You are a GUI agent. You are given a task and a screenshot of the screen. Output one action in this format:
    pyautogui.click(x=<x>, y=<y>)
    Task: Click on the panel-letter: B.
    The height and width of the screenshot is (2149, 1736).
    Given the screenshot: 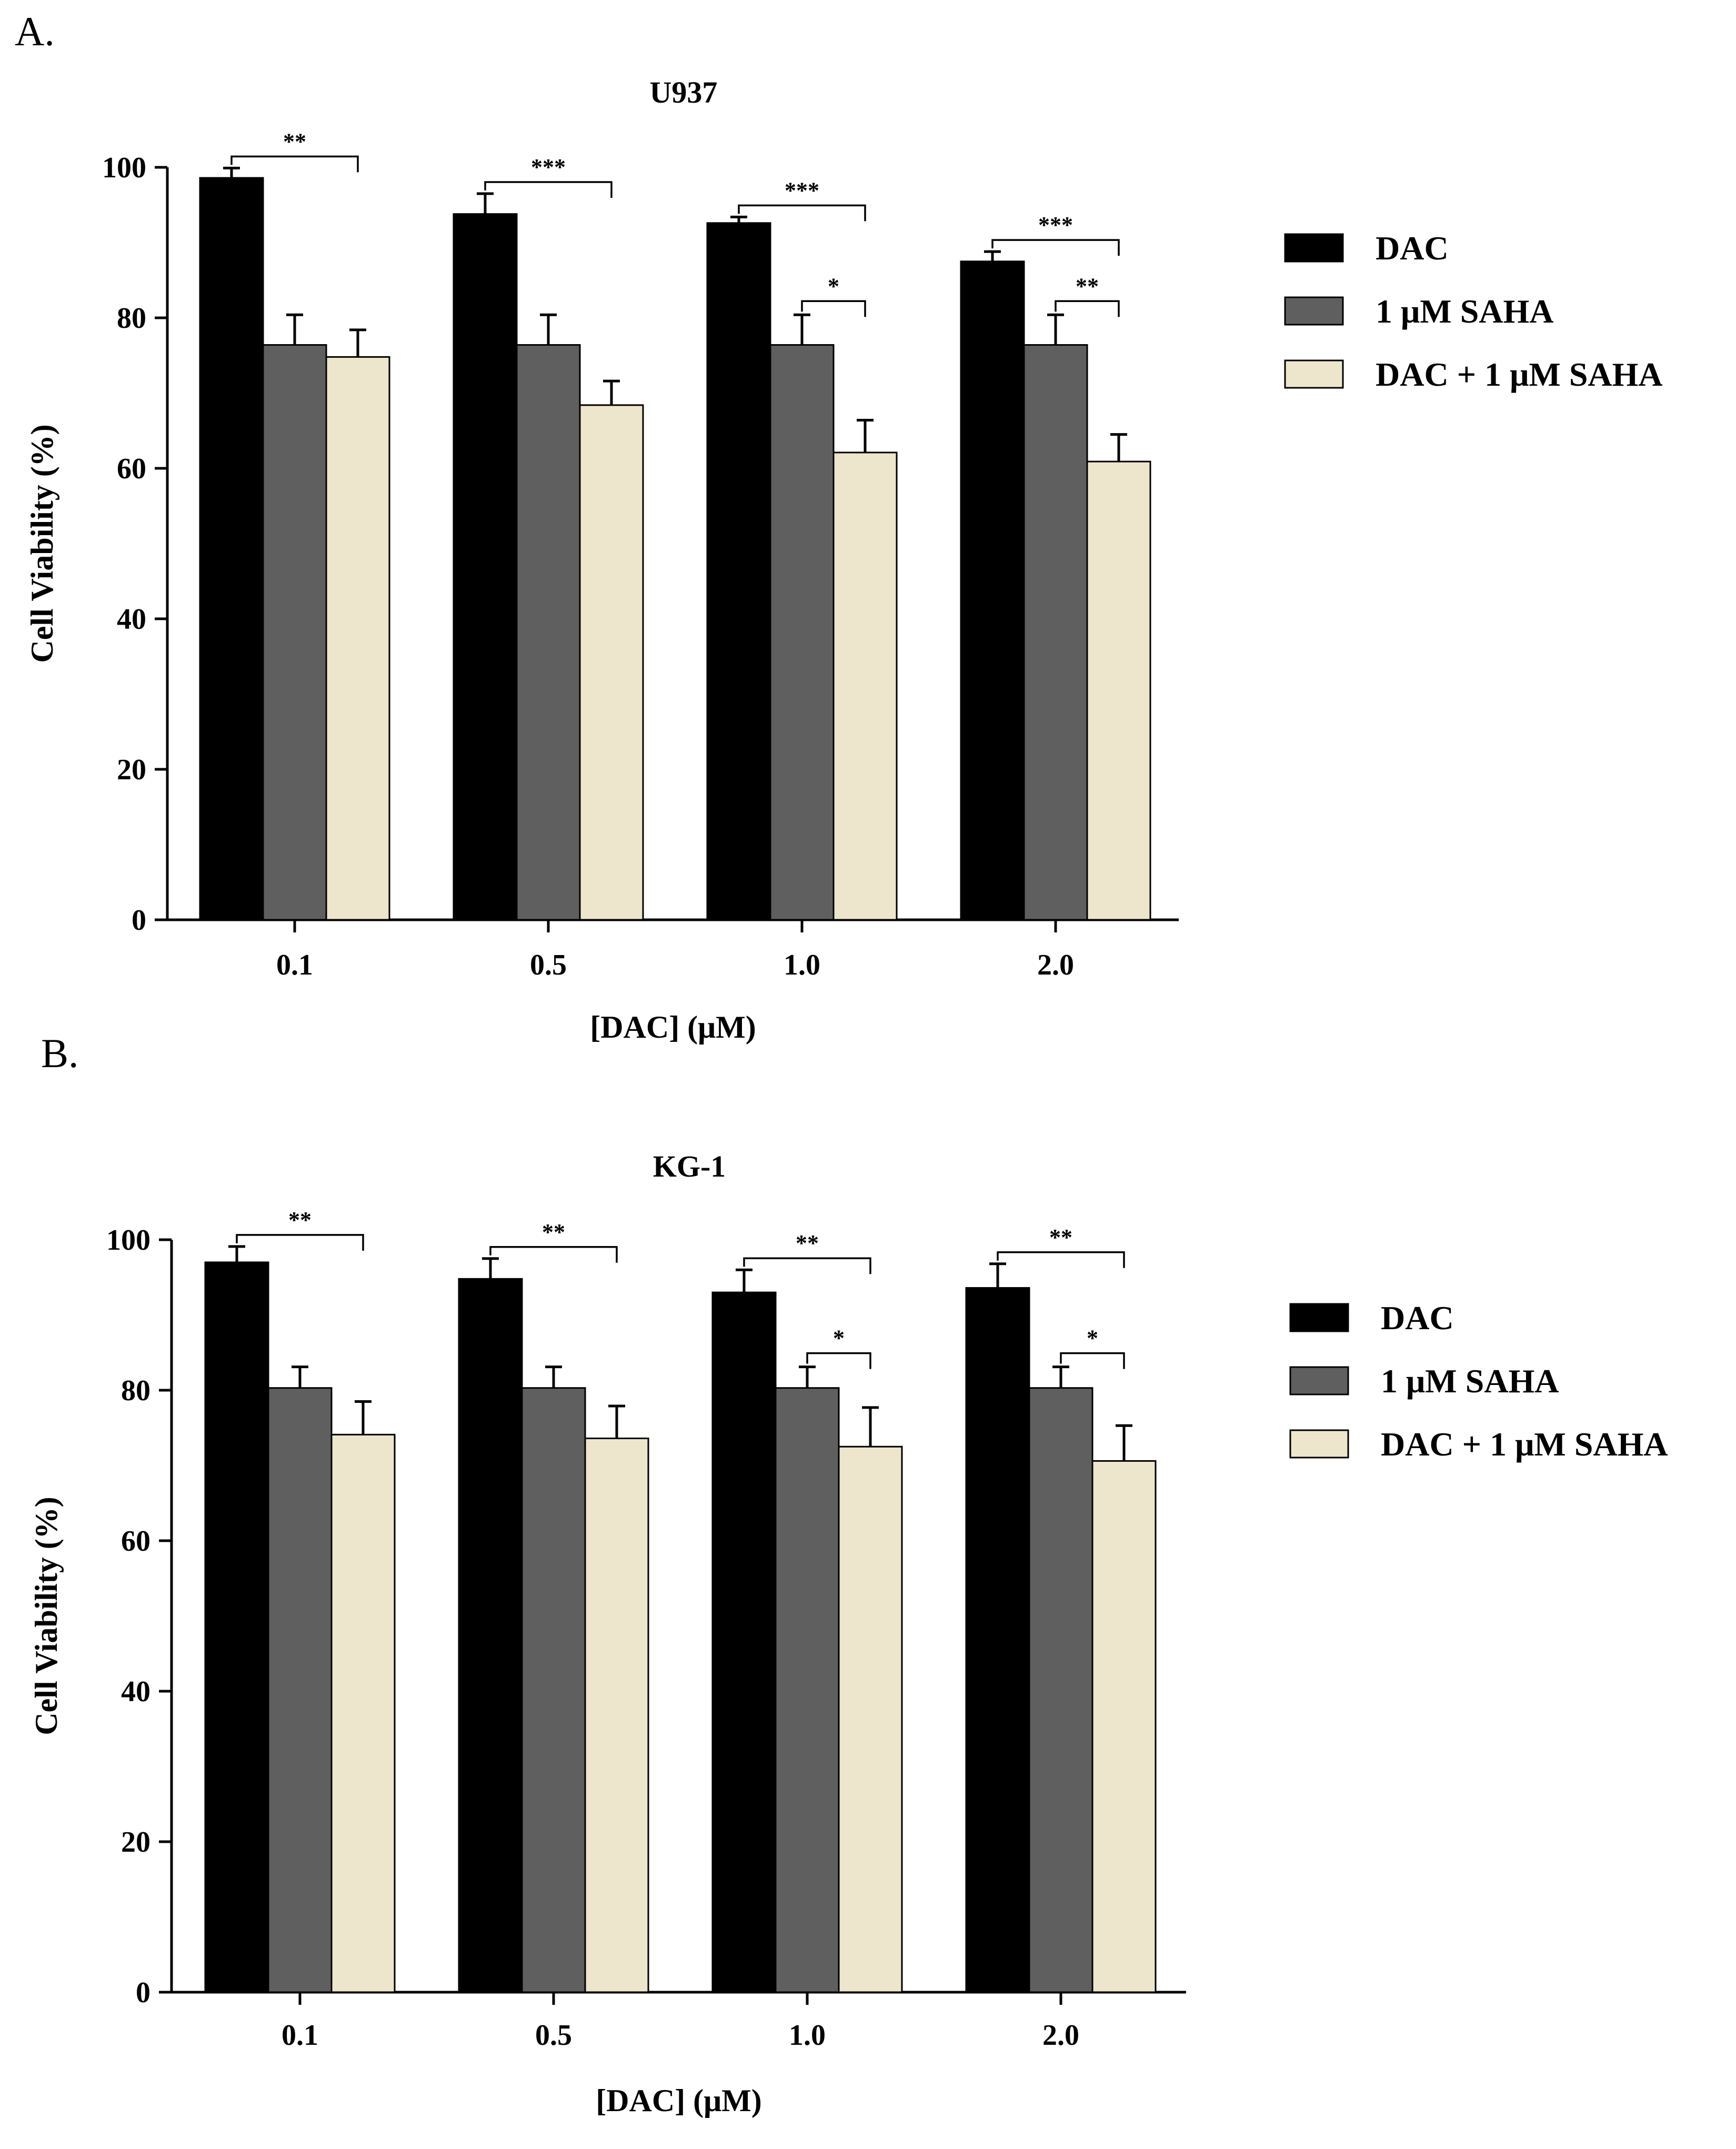 What is the action you would take?
    pyautogui.click(x=60, y=1053)
    